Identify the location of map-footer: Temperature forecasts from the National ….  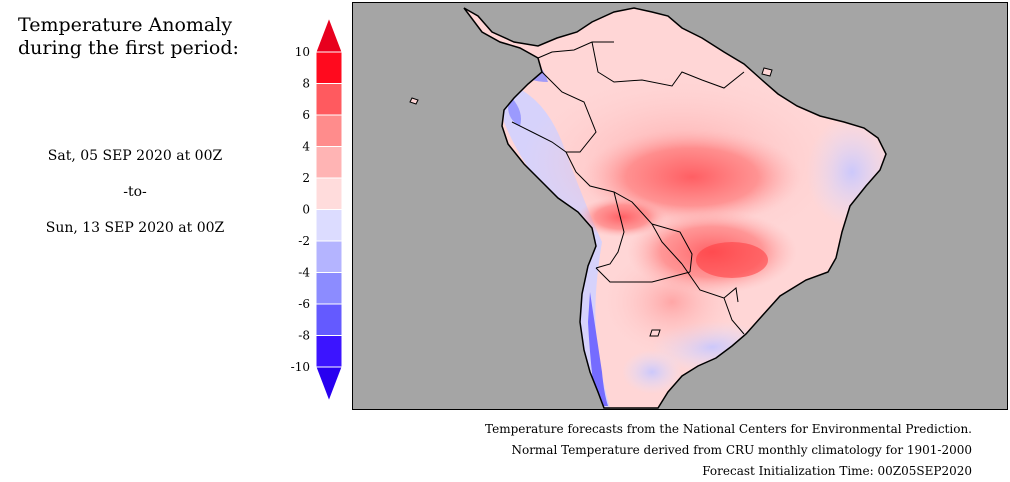
(728, 450).